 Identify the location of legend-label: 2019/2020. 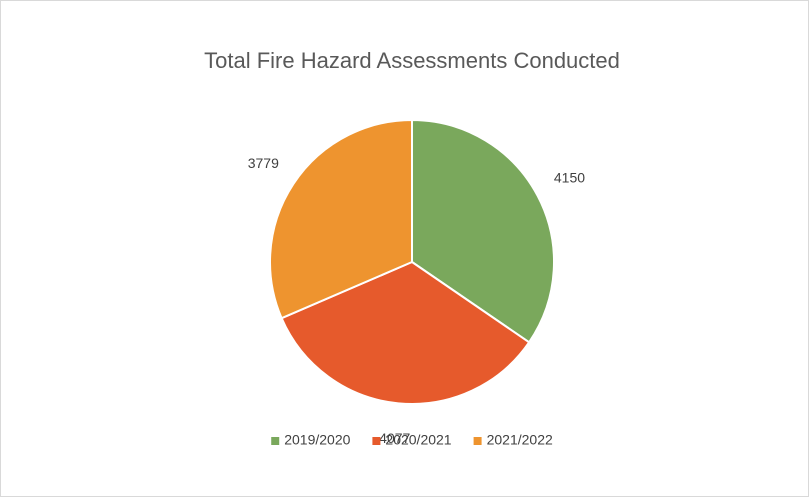
(317, 440).